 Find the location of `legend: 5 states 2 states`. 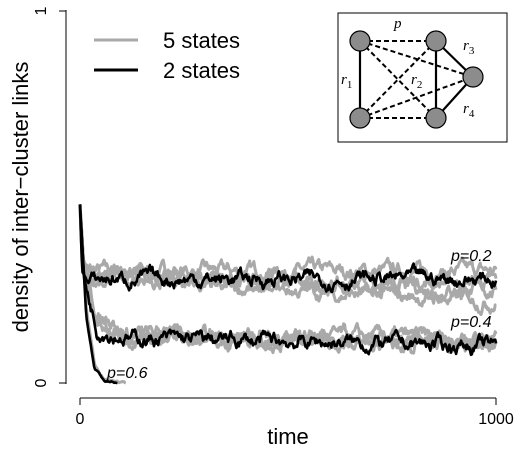

legend: 5 states 2 states is located at coordinates (167, 55).